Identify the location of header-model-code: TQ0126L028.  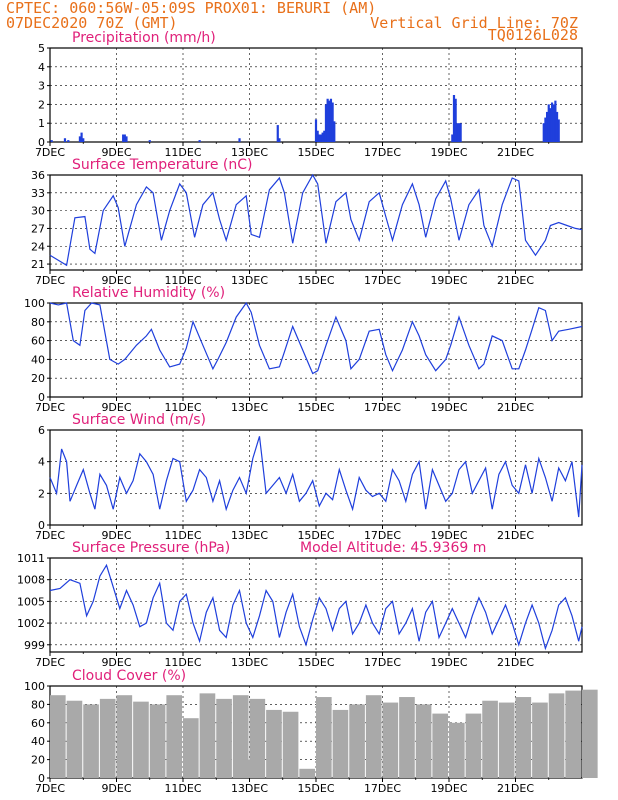
(533, 35).